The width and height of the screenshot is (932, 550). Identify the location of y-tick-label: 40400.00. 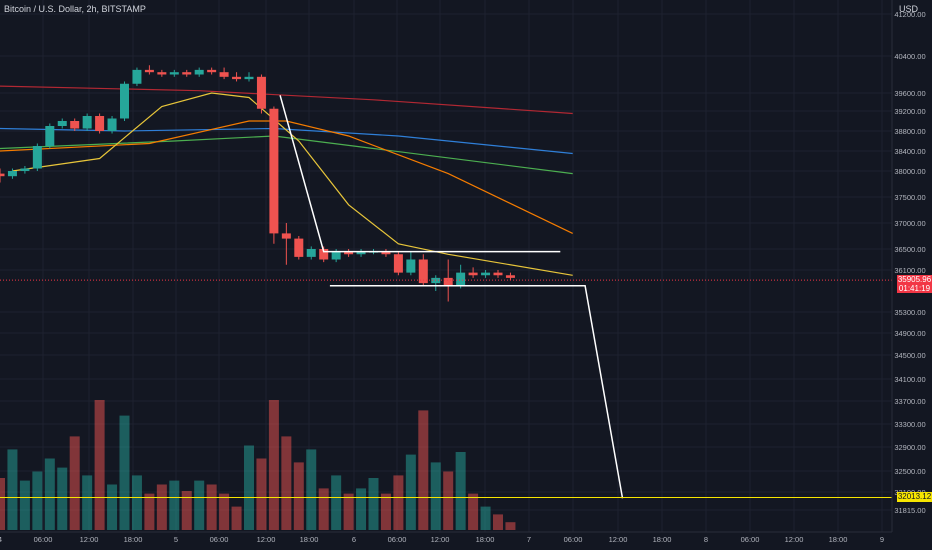
(909, 56).